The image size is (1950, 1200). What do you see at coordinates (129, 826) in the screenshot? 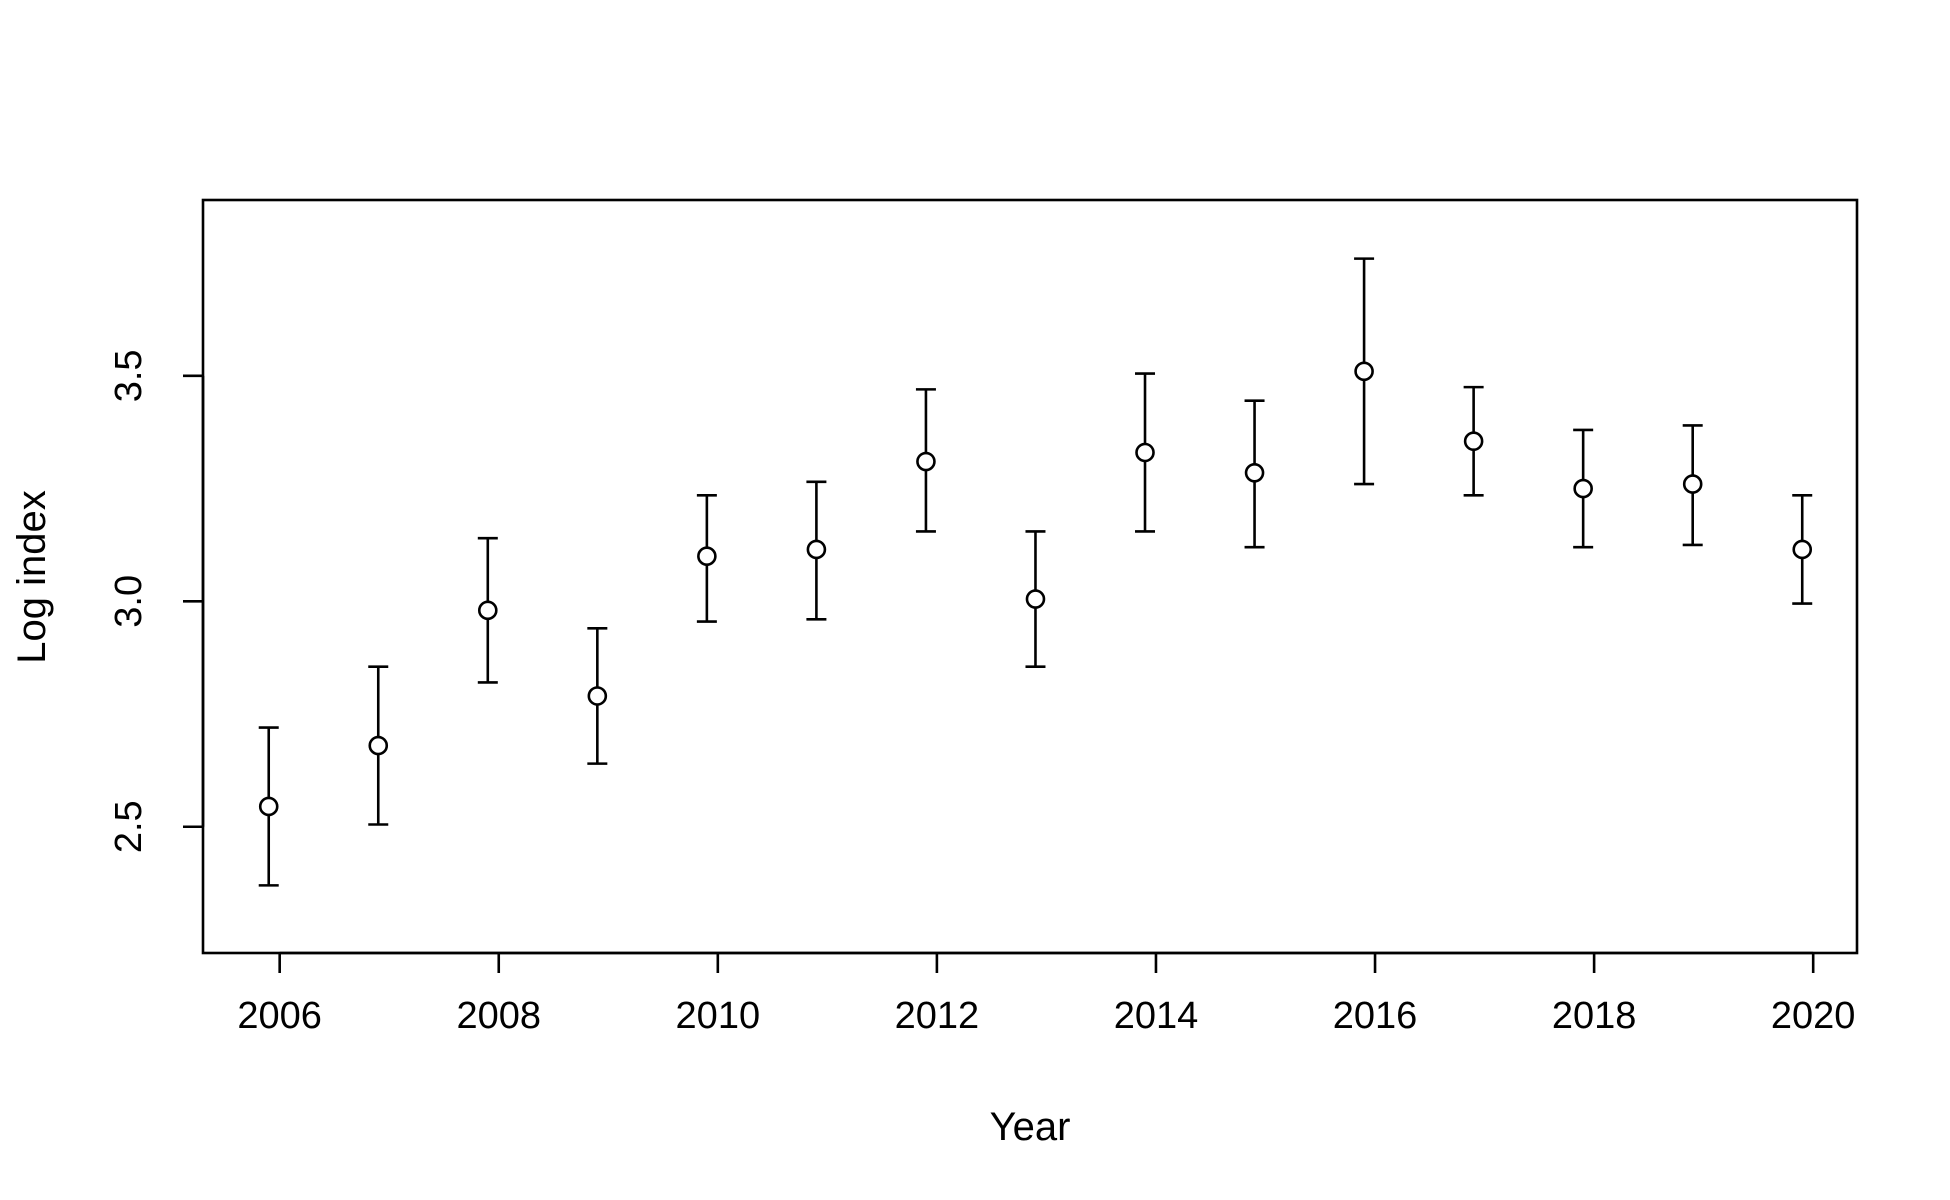
I see `y-tick-label: 2.5` at bounding box center [129, 826].